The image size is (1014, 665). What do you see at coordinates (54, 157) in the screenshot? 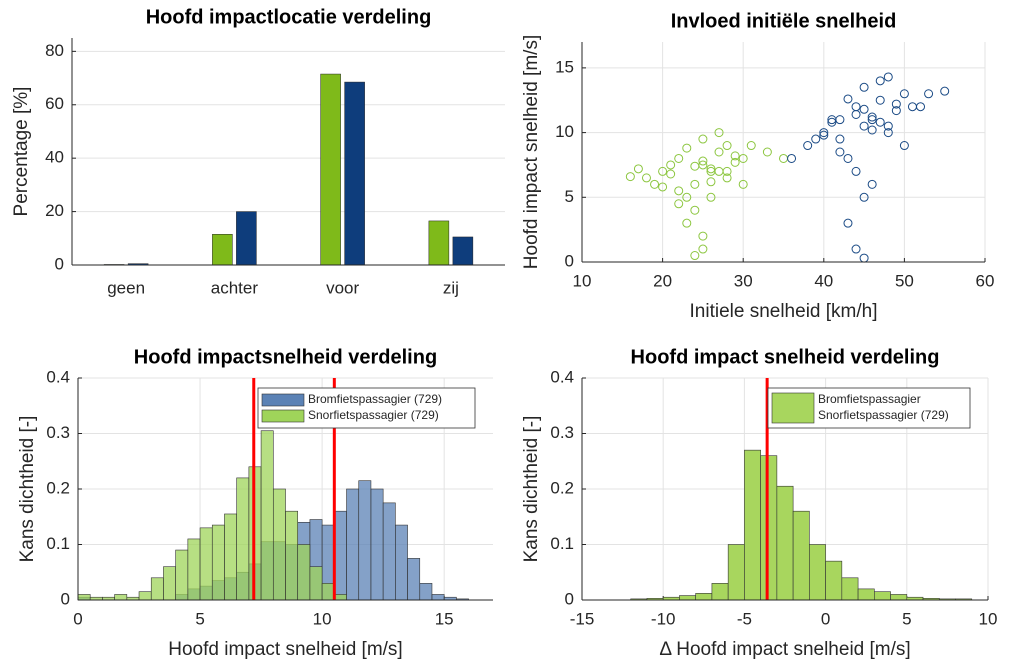
I see `y-tick-label: 40` at bounding box center [54, 157].